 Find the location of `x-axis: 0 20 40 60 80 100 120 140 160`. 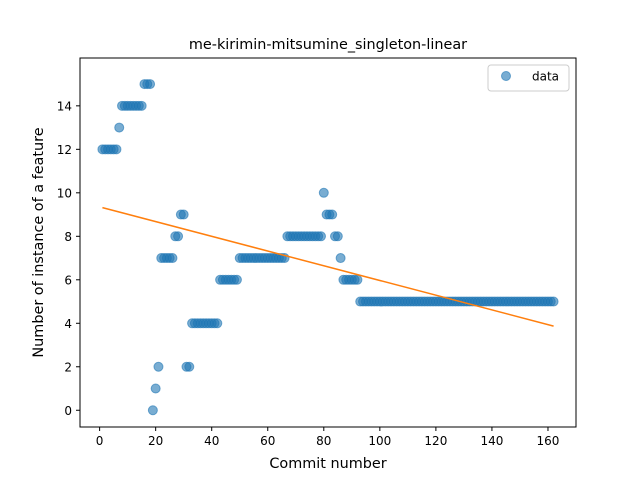

x-axis: 0 20 40 60 80 100 120 140 160 is located at coordinates (328, 437).